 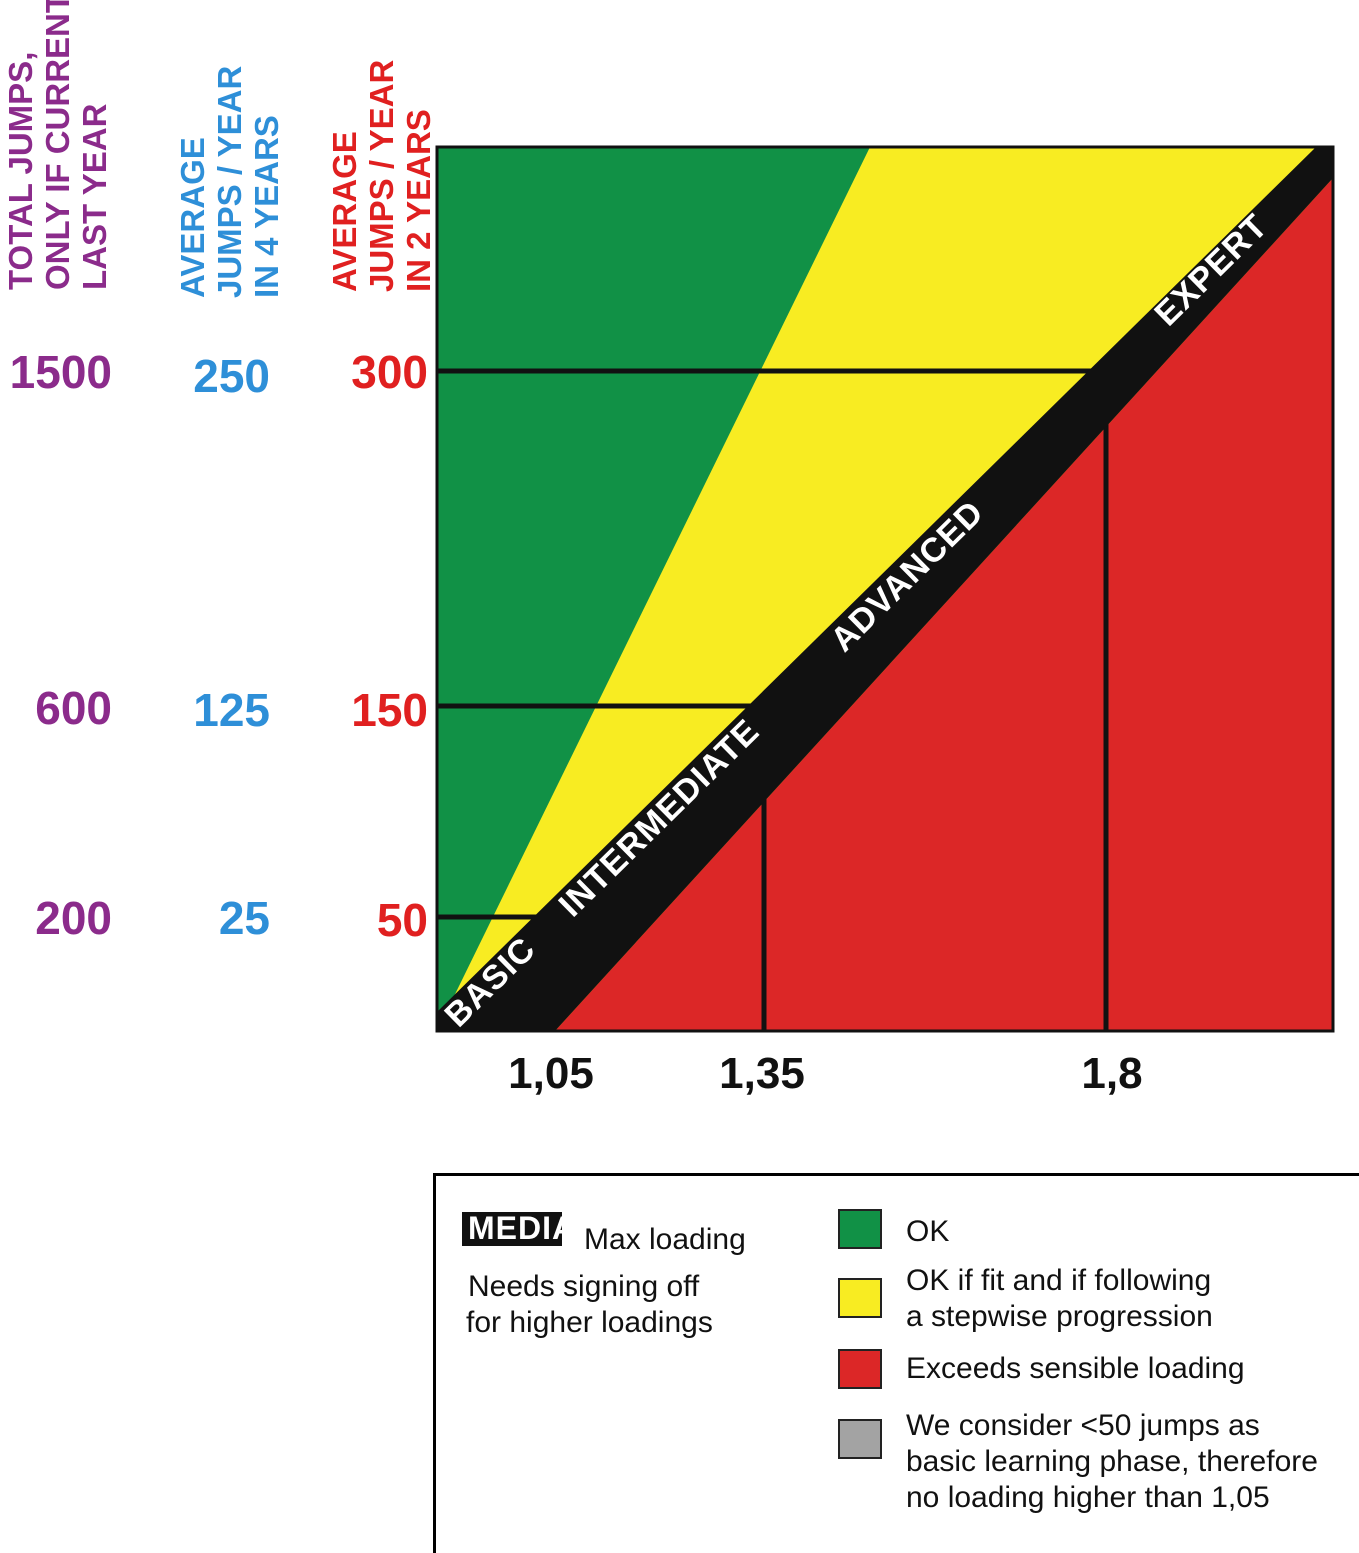 I want to click on tick-total-0: 1500, so click(x=61, y=372).